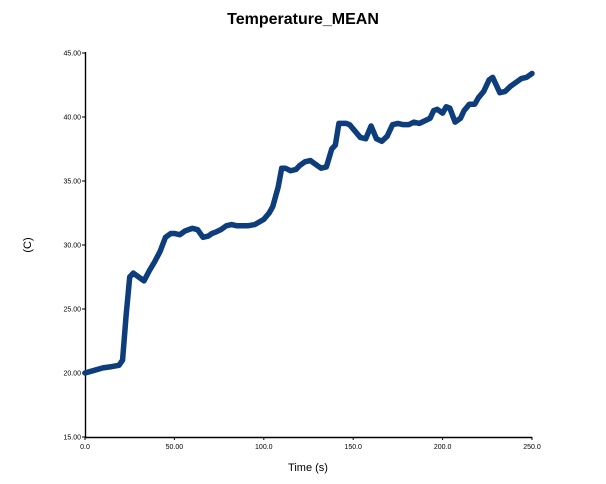 The image size is (606, 484). I want to click on y-axis-label: (C), so click(28, 244).